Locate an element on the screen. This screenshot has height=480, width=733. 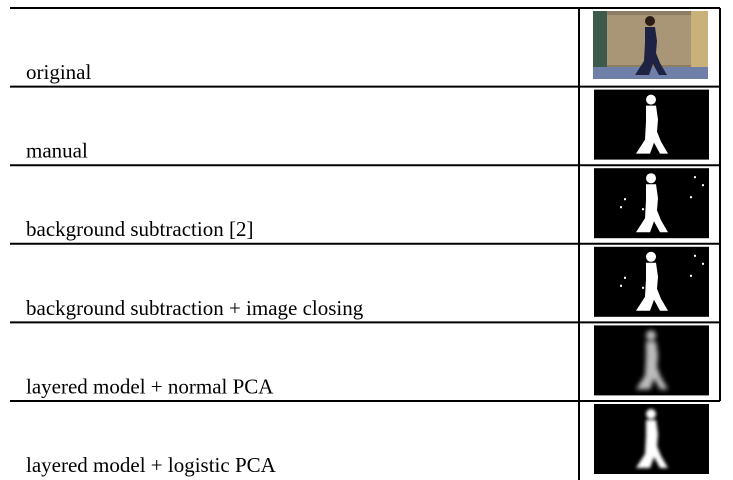
row-label: manual is located at coordinates (57, 151).